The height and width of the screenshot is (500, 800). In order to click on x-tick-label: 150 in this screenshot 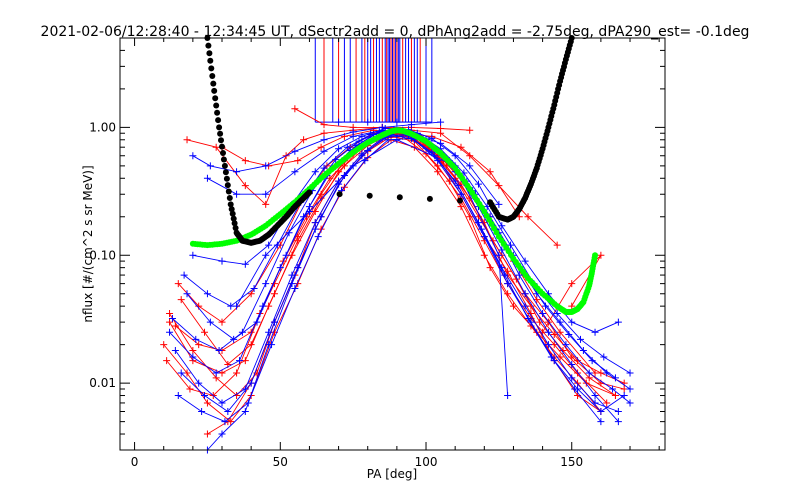, I will do `click(571, 462)`.